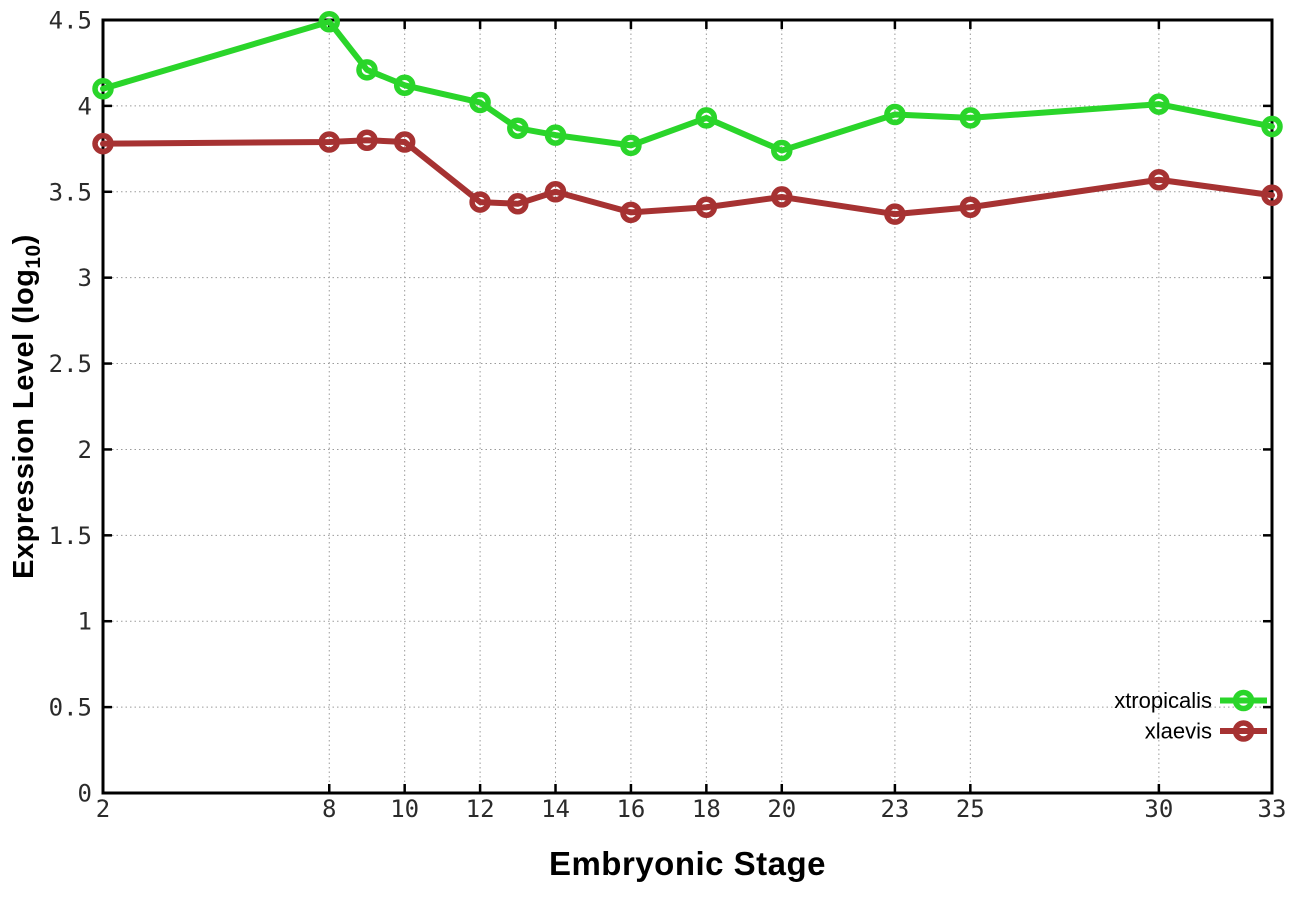 Image resolution: width=1296 pixels, height=907 pixels. Describe the element at coordinates (85, 794) in the screenshot. I see `y-tick-label: 0` at that location.